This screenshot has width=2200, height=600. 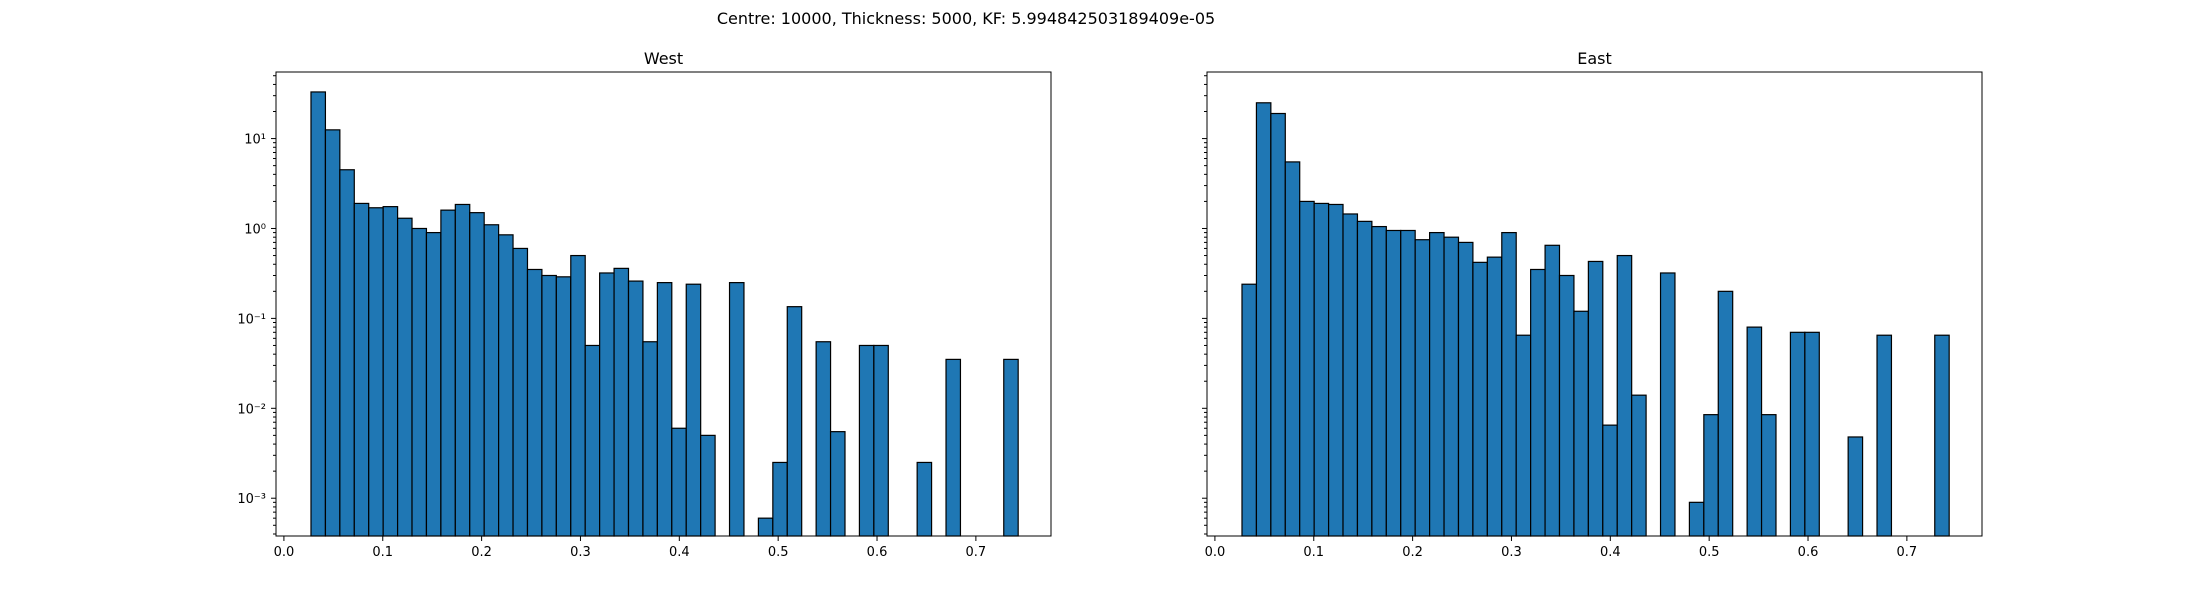 What do you see at coordinates (1594, 58) in the screenshot?
I see `panel-title-east: East` at bounding box center [1594, 58].